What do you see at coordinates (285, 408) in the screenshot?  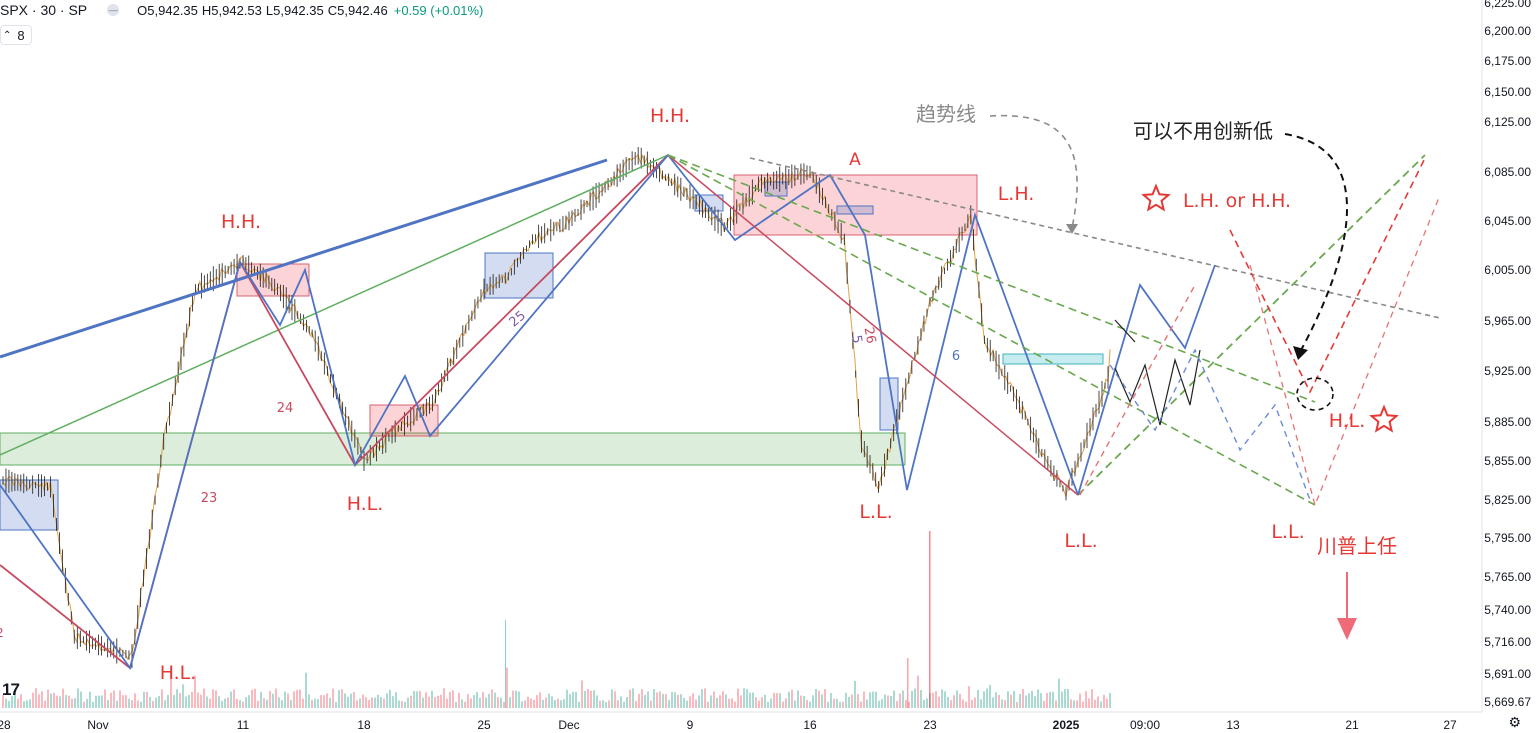 I see `annotation-label: 24` at bounding box center [285, 408].